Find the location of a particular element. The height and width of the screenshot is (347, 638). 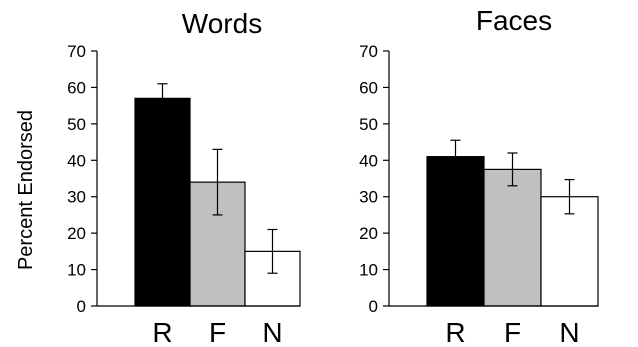

bar-f is located at coordinates (512, 237).